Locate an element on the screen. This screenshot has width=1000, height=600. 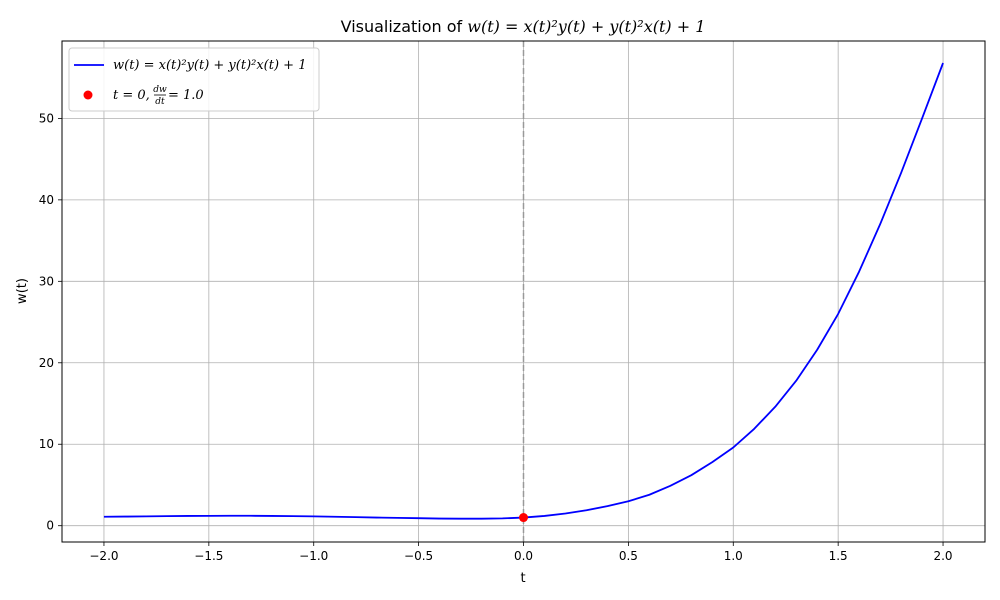
x-tick-label: 1.0 is located at coordinates (733, 556).